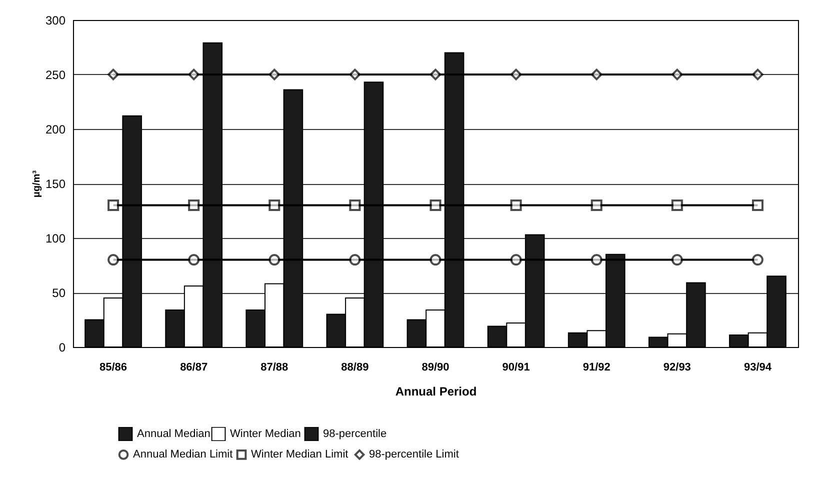  What do you see at coordinates (55, 184) in the screenshot?
I see `y-tick-label: 150` at bounding box center [55, 184].